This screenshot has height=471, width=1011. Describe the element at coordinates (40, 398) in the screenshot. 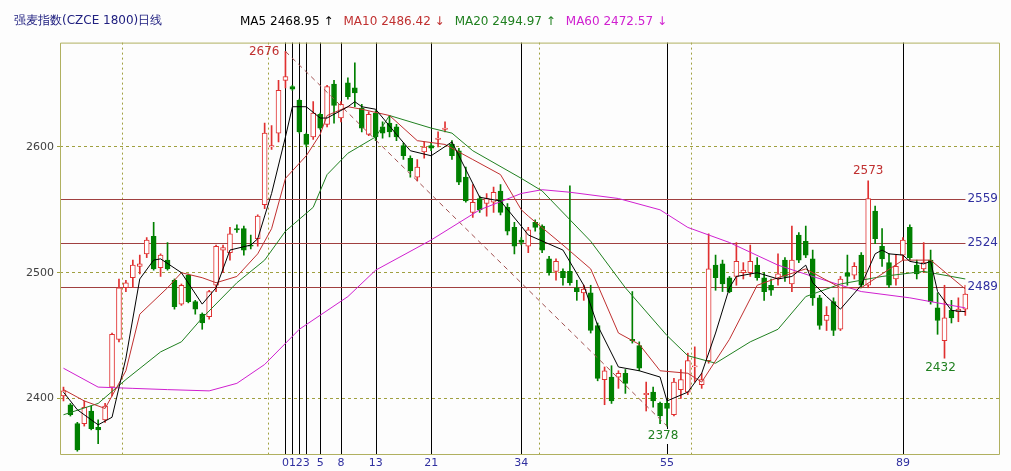

I see `y-tick-label: 2400` at that location.